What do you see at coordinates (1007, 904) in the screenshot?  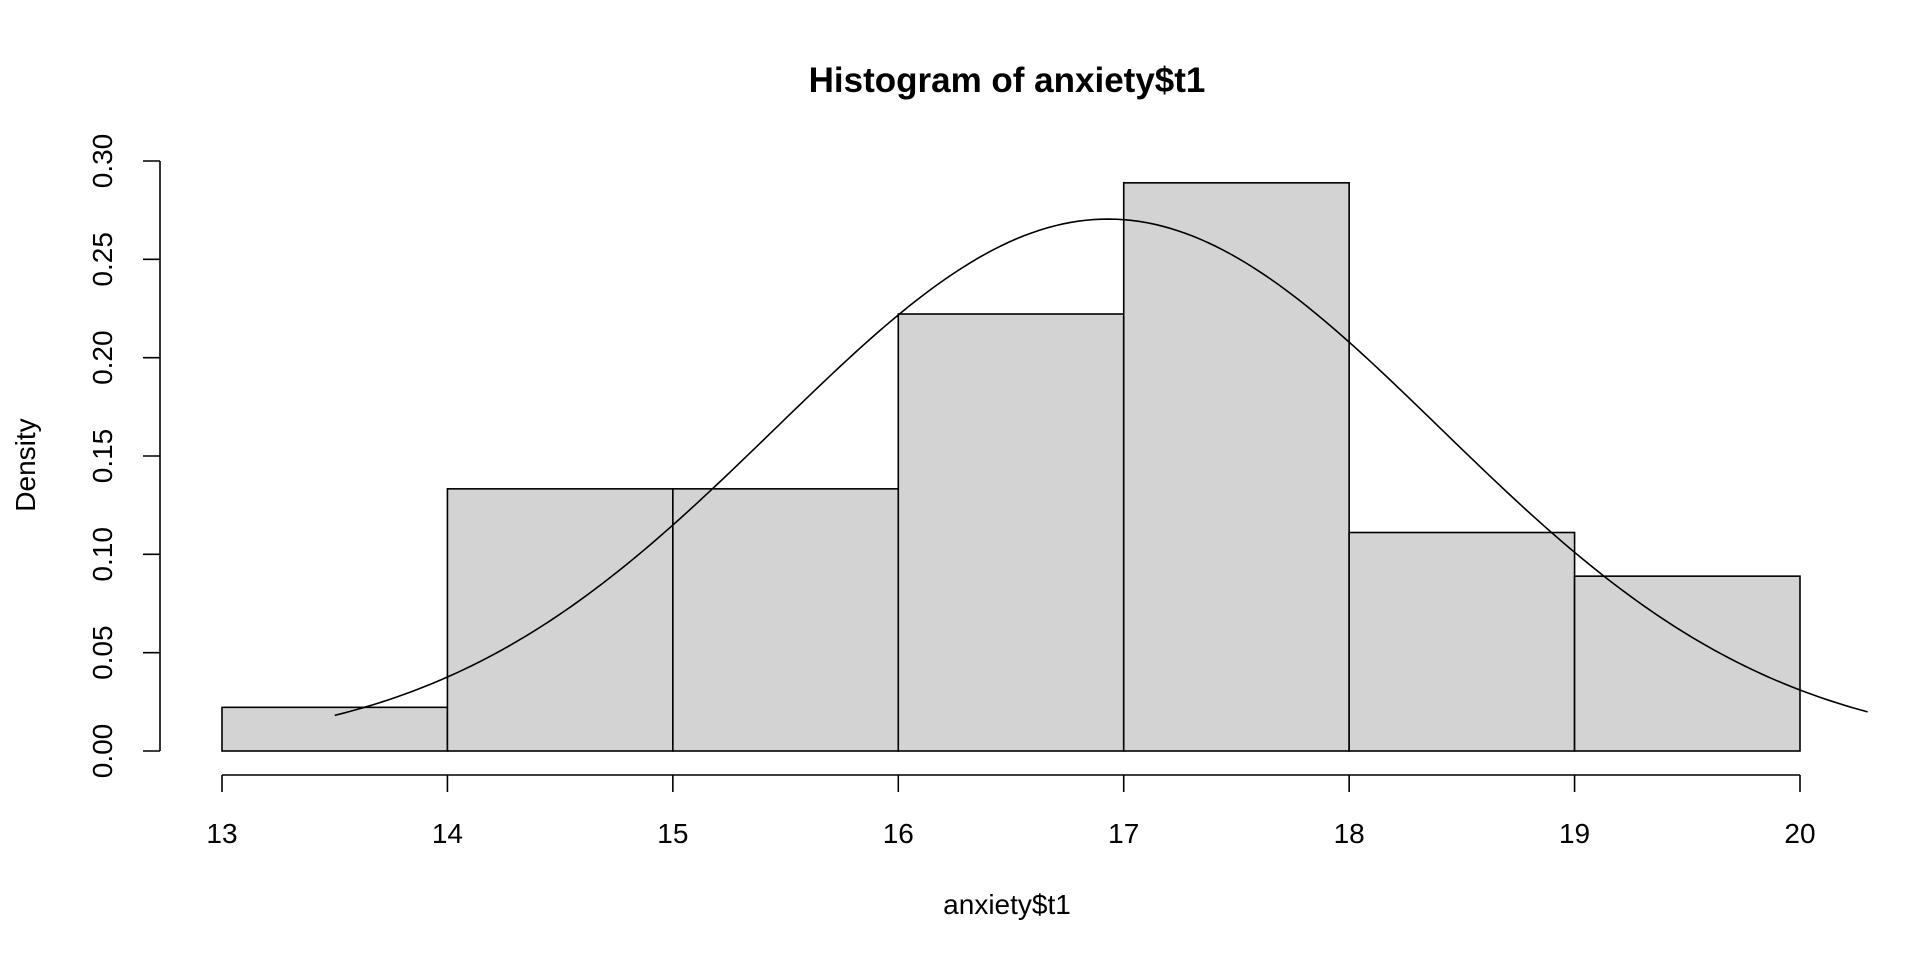 I see `x-axis-label: anxiety$t1` at bounding box center [1007, 904].